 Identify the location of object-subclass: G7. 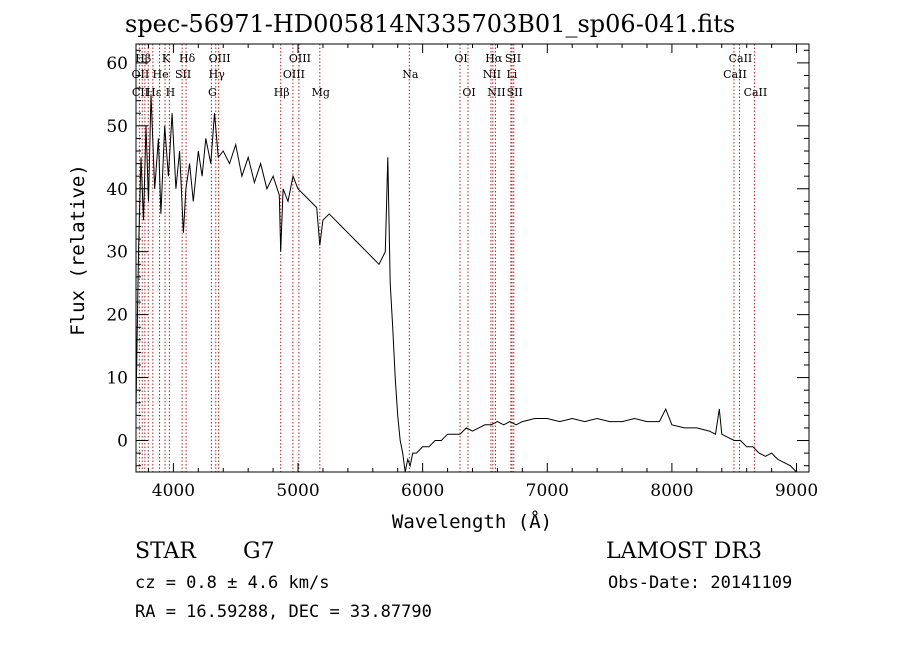
(259, 551).